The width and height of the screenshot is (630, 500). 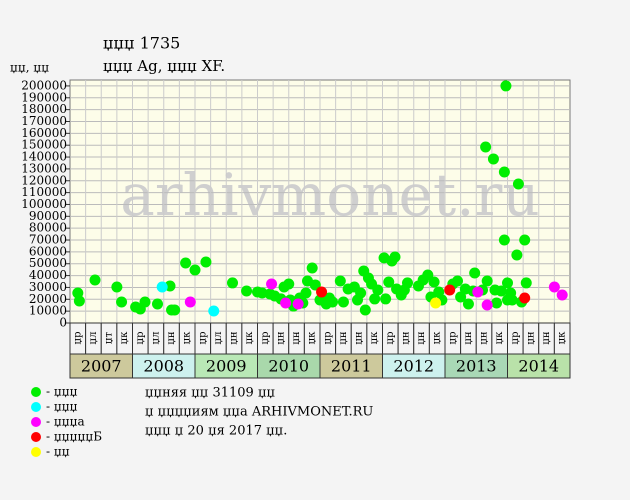 I want to click on y-tick-label: 200000, so click(x=44, y=85).